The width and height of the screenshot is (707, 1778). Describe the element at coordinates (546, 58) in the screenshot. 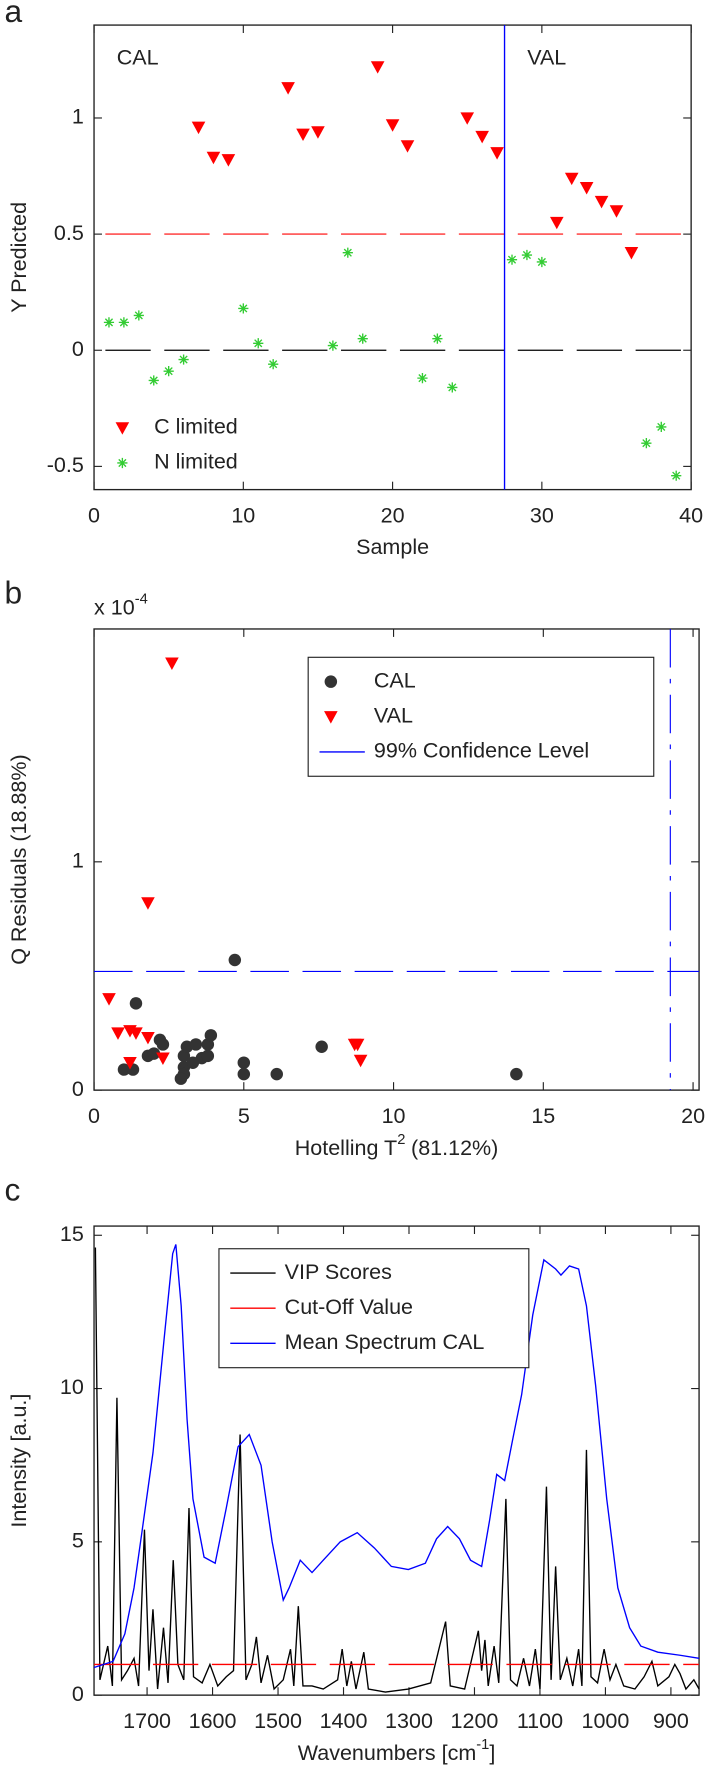

I see `annotation: VAL` at that location.